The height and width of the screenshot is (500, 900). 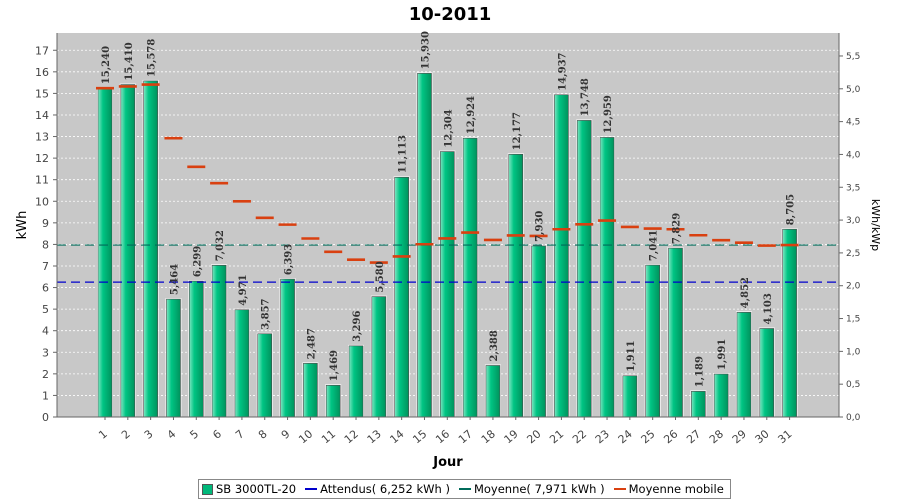 What do you see at coordinates (374, 436) in the screenshot?
I see `x-tick-label: 13` at bounding box center [374, 436].